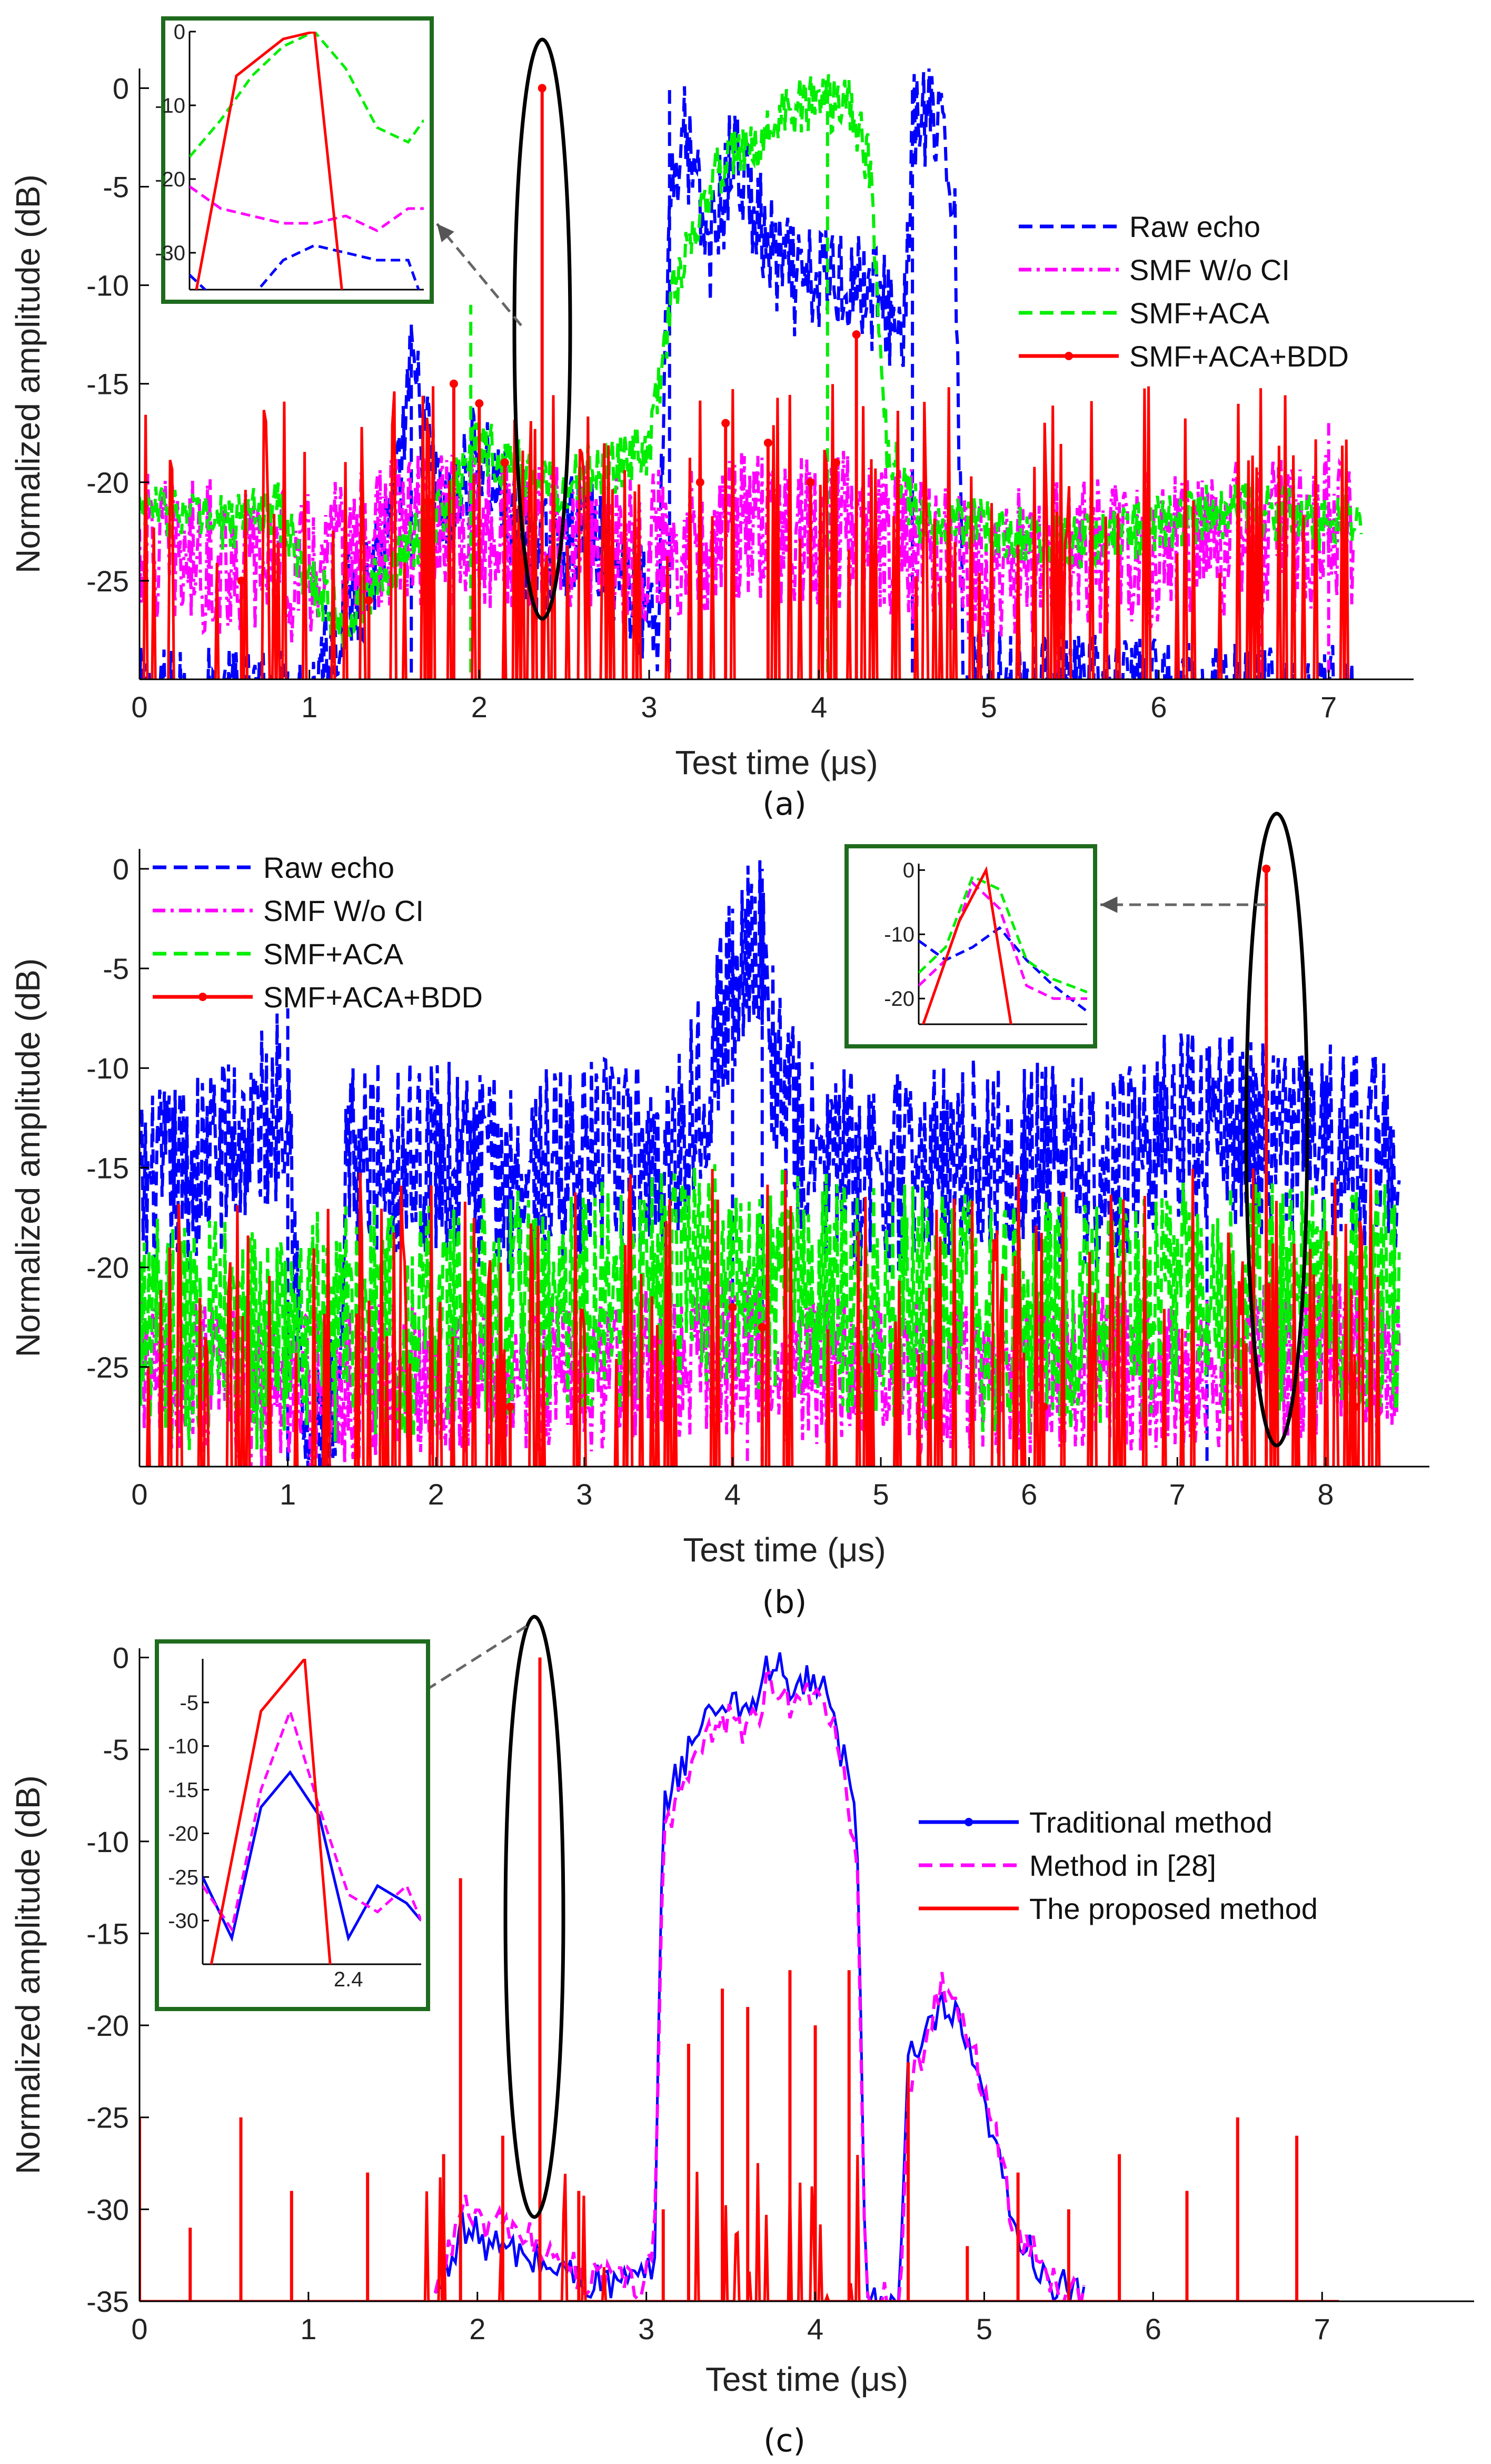  What do you see at coordinates (784, 2441) in the screenshot?
I see `caption-c: (c)` at bounding box center [784, 2441].